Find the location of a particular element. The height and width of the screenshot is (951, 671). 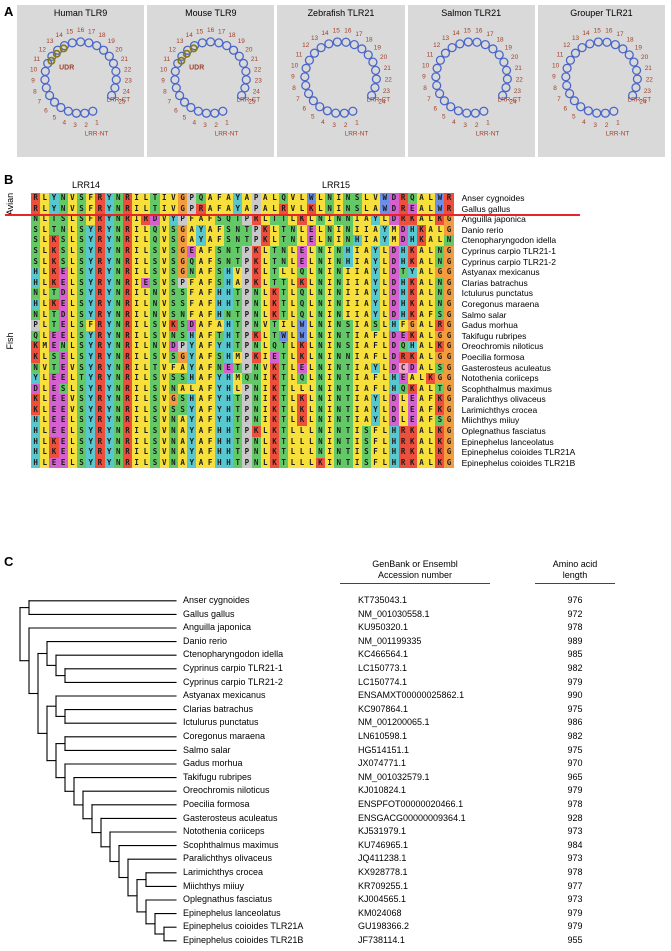

svg-text: 4 is located at coordinates (324, 122).